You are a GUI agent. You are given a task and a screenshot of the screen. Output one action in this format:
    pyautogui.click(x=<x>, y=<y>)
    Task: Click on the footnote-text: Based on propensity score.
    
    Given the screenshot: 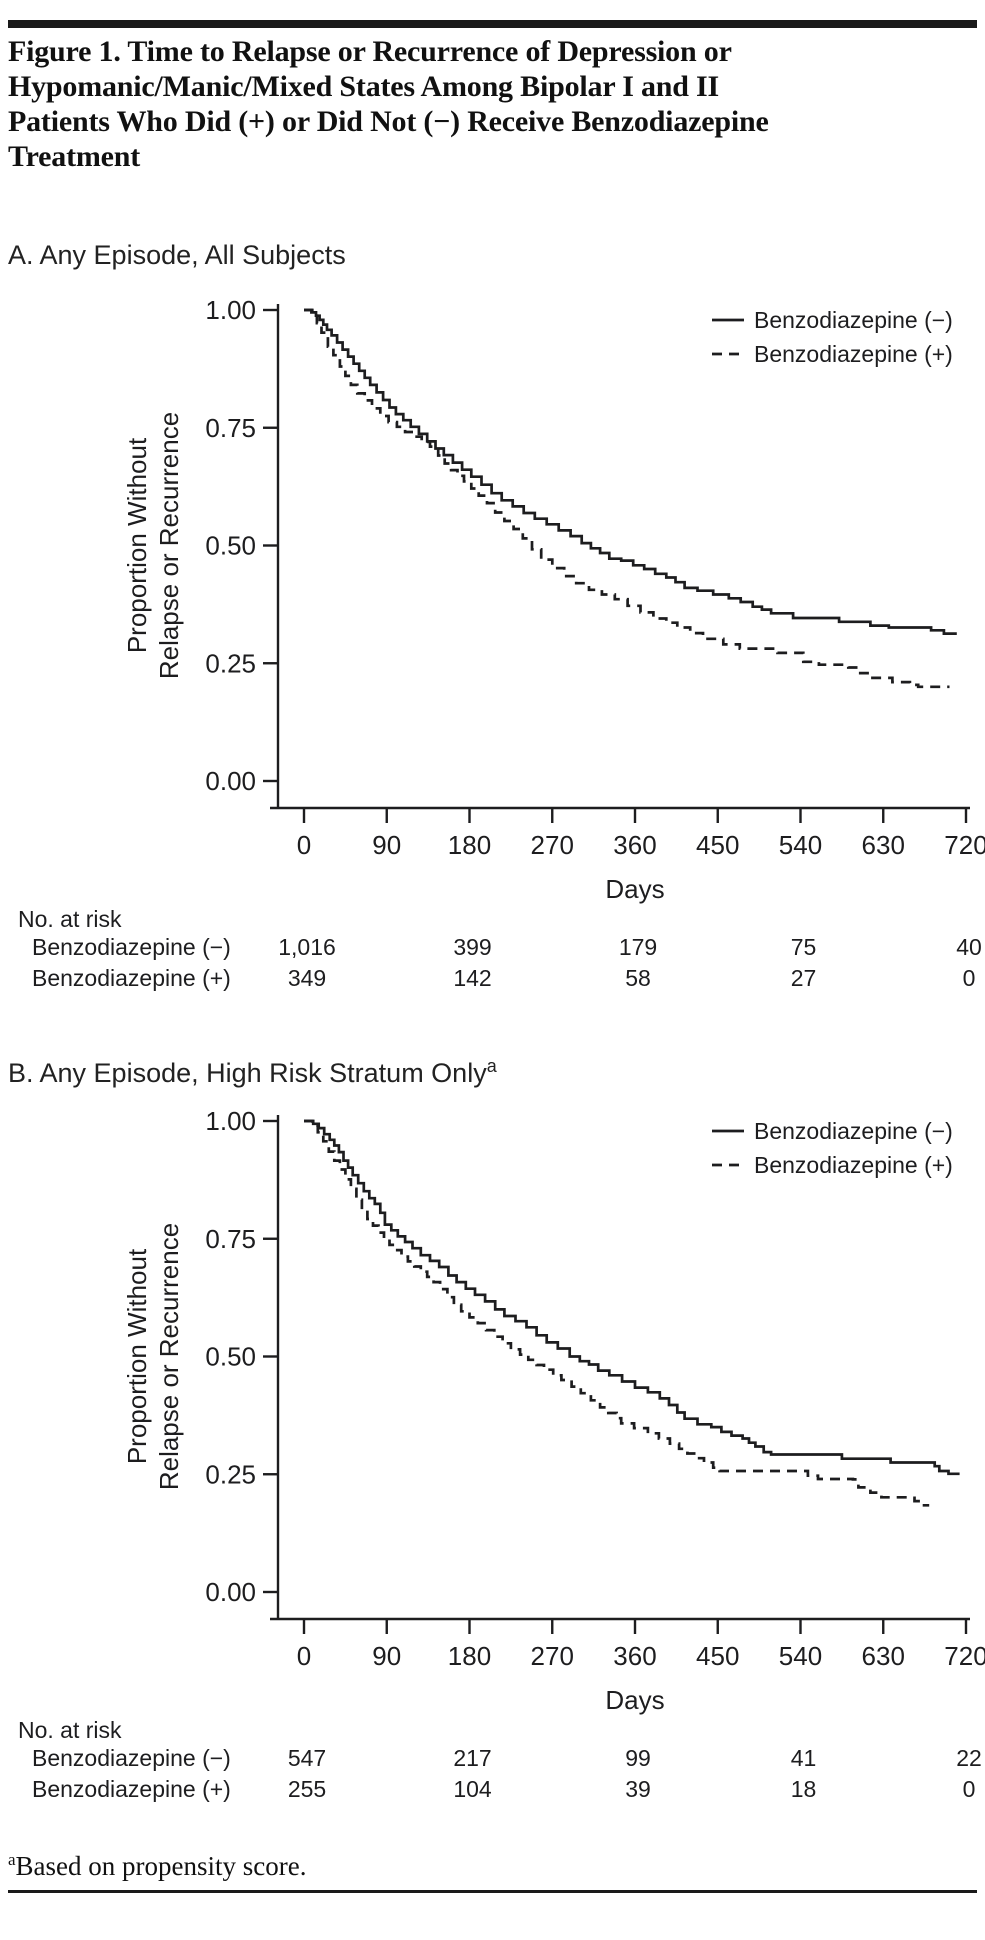 What is the action you would take?
    pyautogui.click(x=161, y=1866)
    